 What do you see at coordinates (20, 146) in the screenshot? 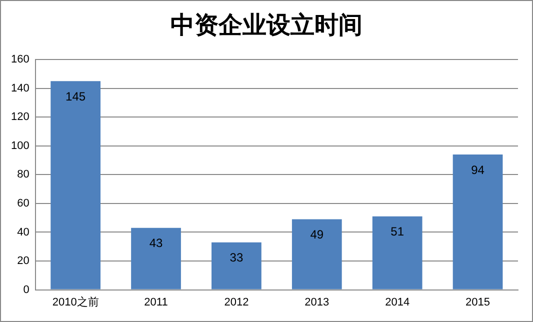
I see `y-tick-label: 100` at bounding box center [20, 146].